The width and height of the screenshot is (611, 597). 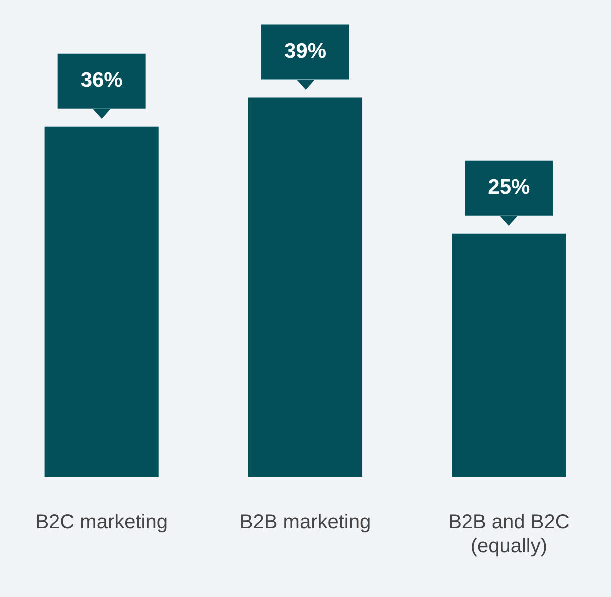 I want to click on data-label: 39%, so click(x=305, y=52).